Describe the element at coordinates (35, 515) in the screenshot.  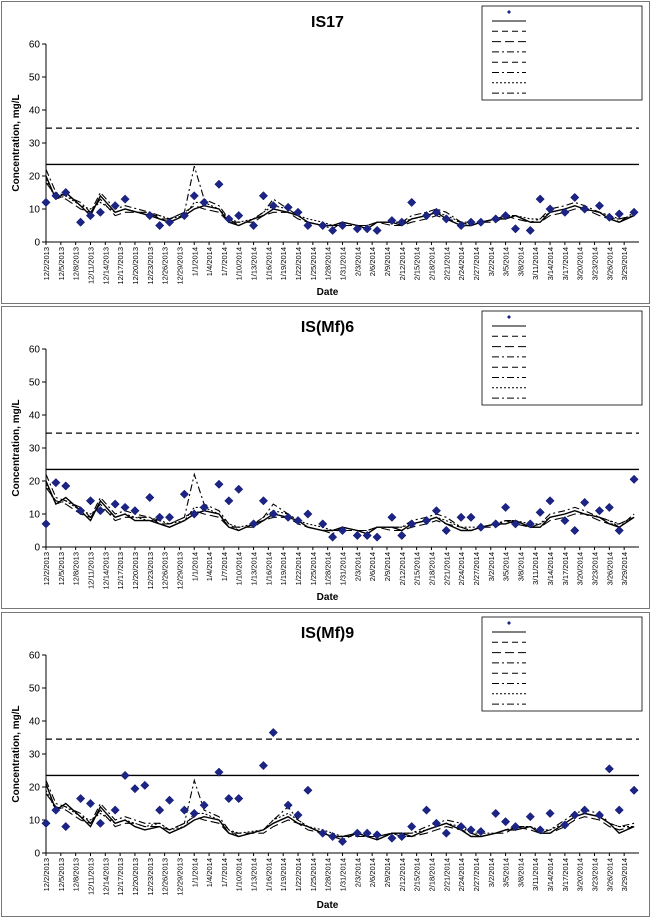
I see `y-tick-label: 10` at that location.